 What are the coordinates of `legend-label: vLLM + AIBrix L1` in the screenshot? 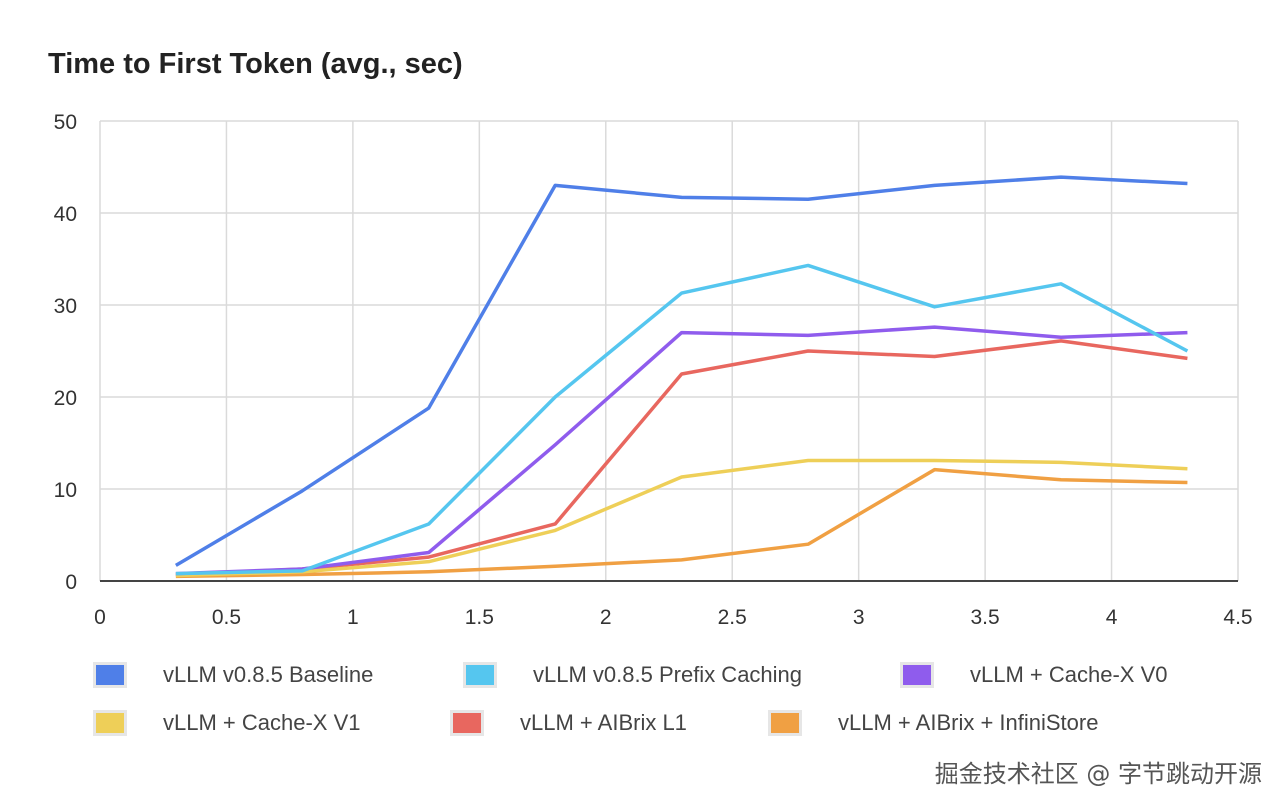 It's located at (603, 722).